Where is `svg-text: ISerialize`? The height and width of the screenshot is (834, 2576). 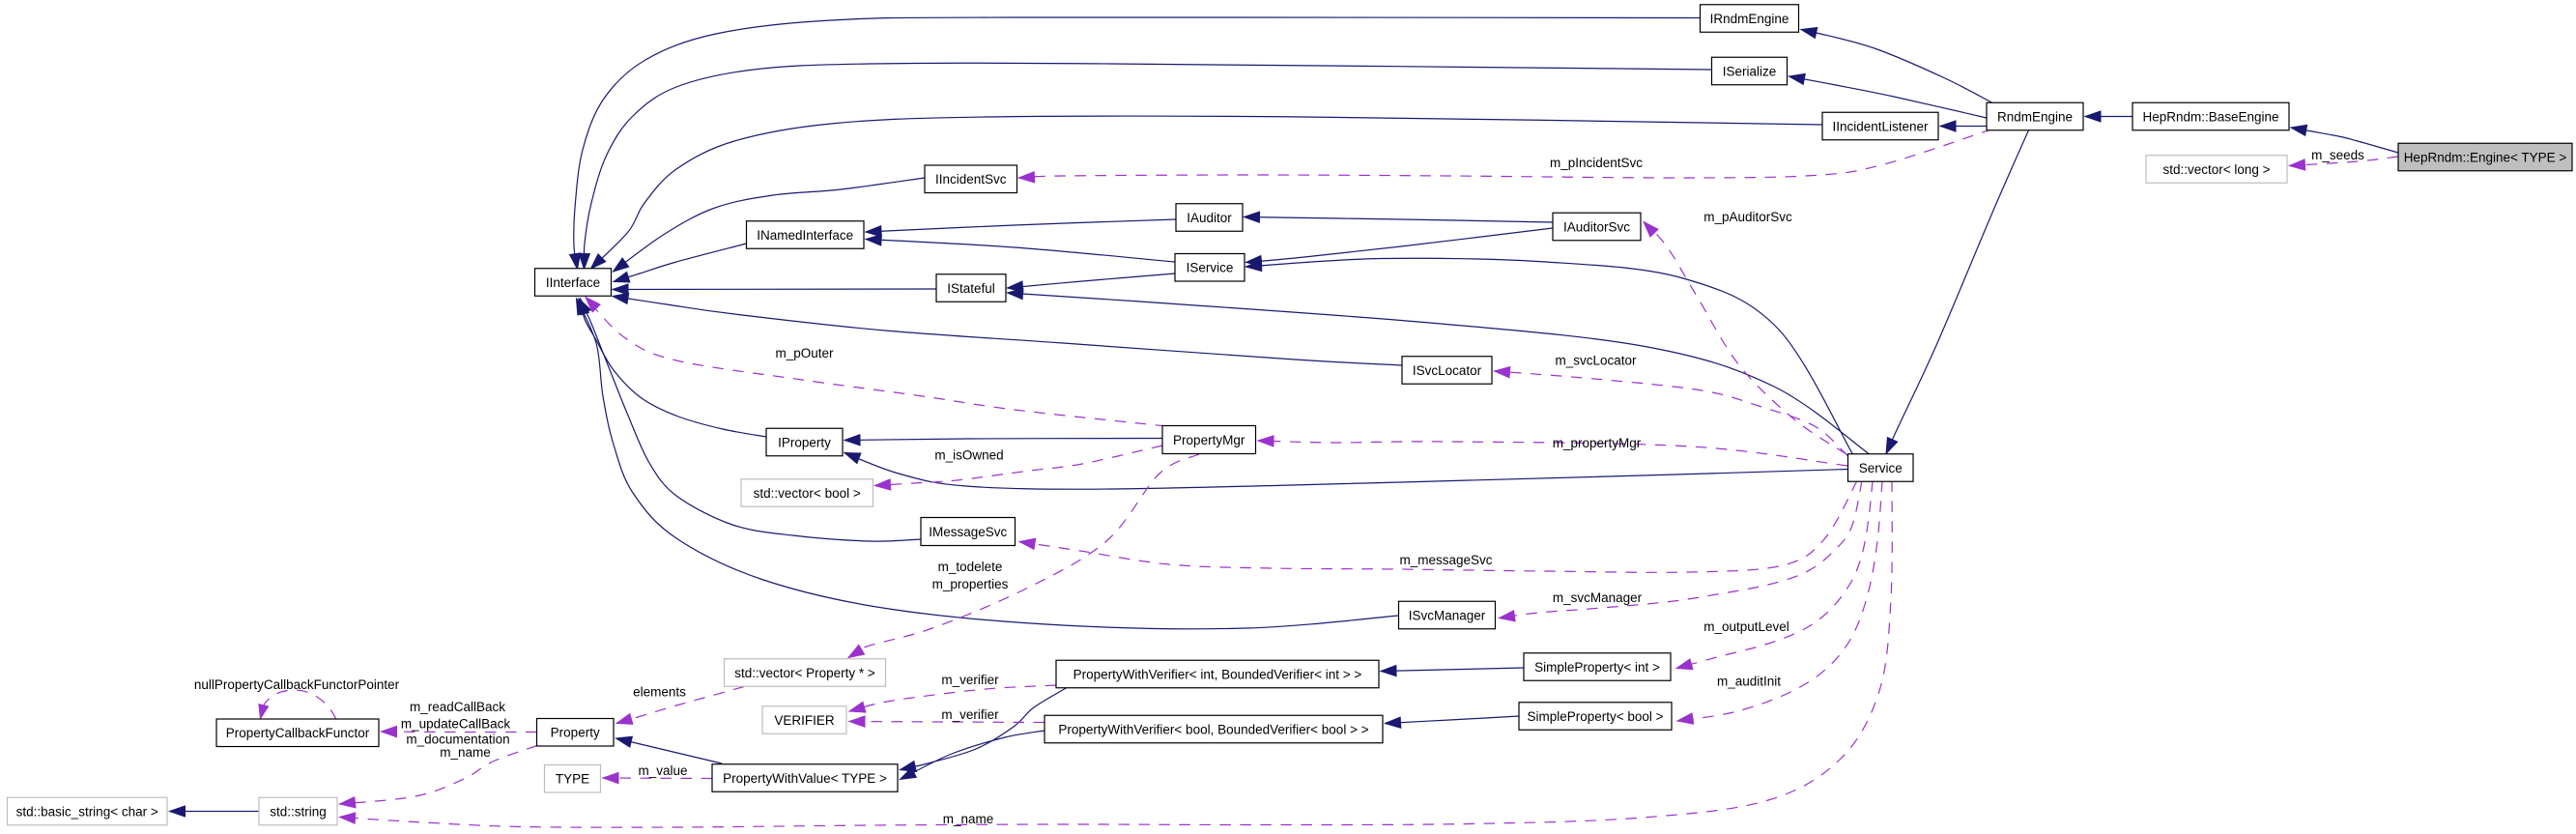
svg-text: ISerialize is located at coordinates (1750, 71).